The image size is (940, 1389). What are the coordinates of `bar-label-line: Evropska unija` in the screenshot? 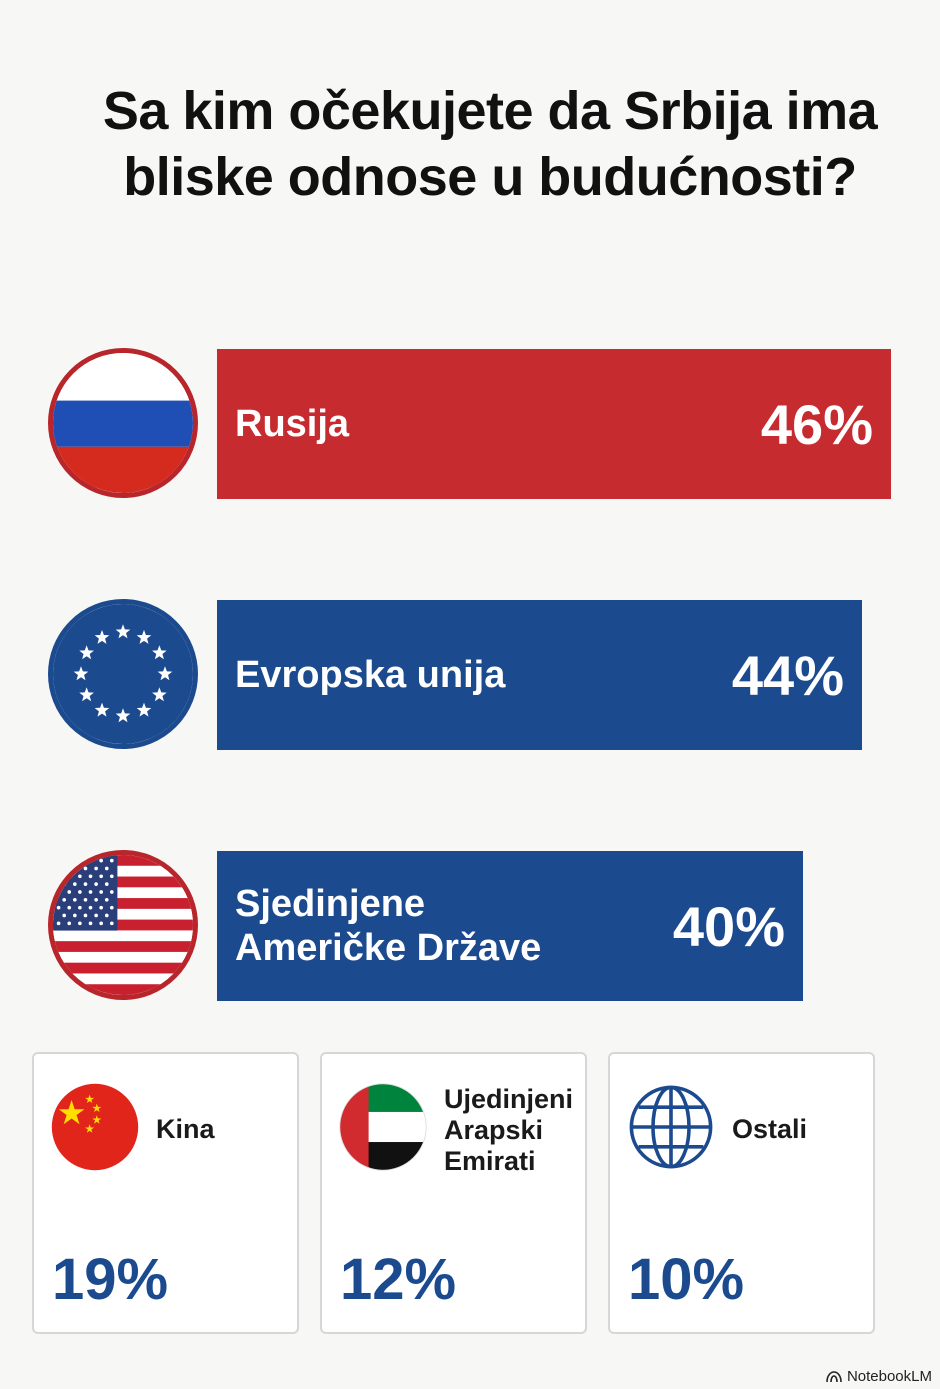 It's located at (370, 675).